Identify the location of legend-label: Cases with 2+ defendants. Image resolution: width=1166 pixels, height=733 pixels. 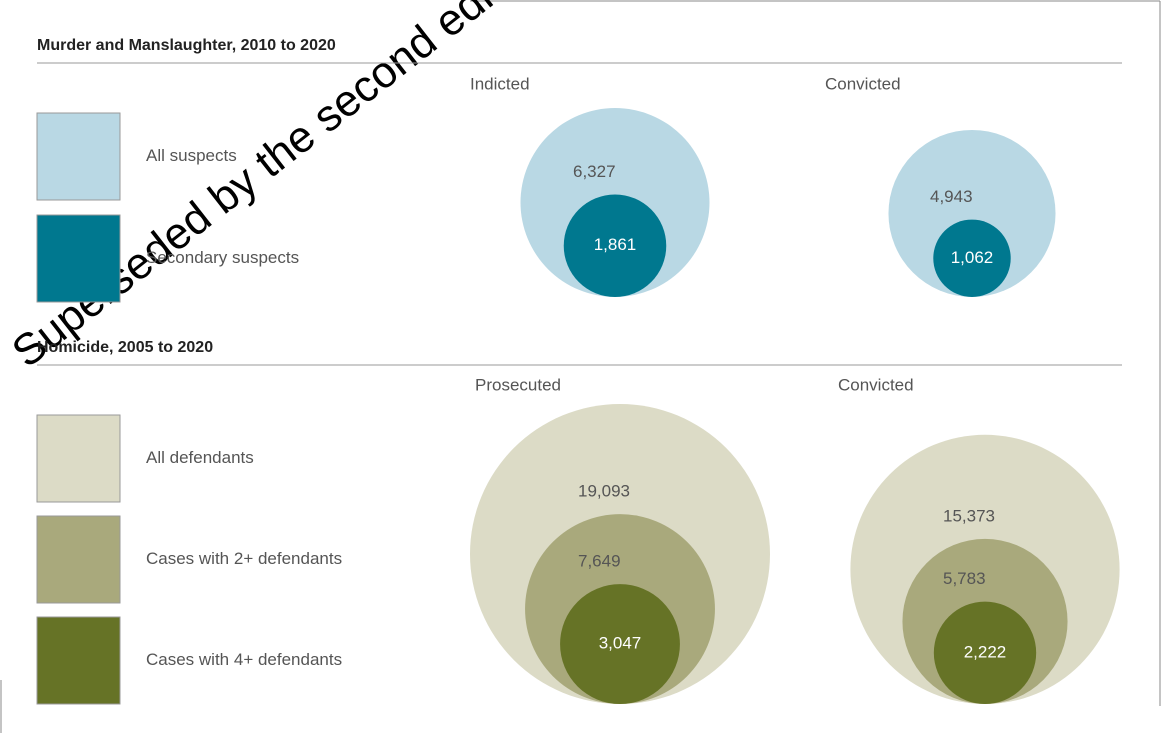
(244, 558).